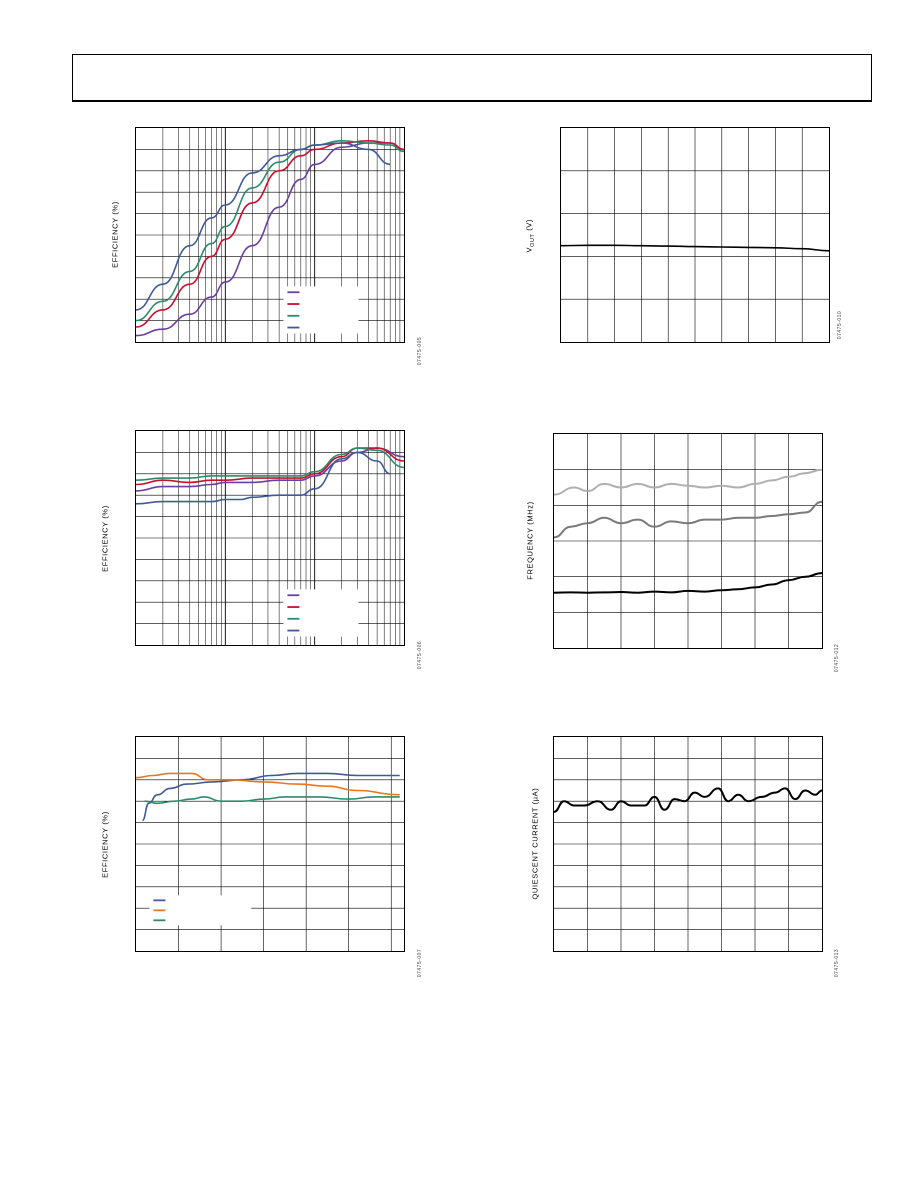 The height and width of the screenshot is (1188, 918). What do you see at coordinates (529, 226) in the screenshot?
I see `y-axis-label-unit: (V)` at bounding box center [529, 226].